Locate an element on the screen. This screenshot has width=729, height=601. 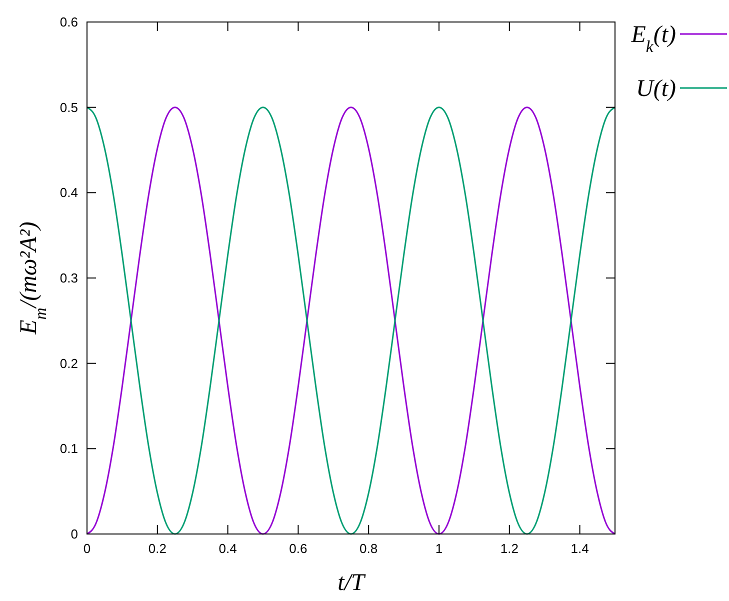
y-tick-label: 0.5 is located at coordinates (69, 107).